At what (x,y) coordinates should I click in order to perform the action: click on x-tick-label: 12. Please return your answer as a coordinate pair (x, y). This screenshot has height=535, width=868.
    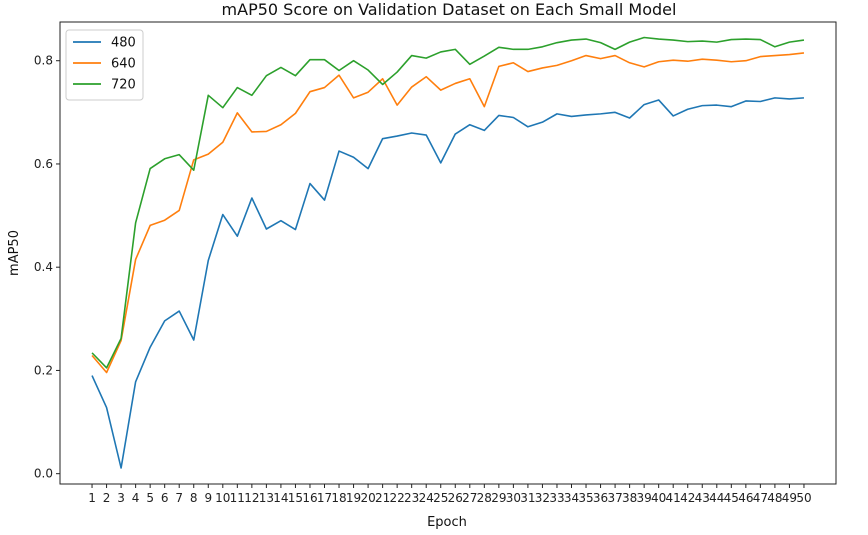
    Looking at the image, I should click on (251, 498).